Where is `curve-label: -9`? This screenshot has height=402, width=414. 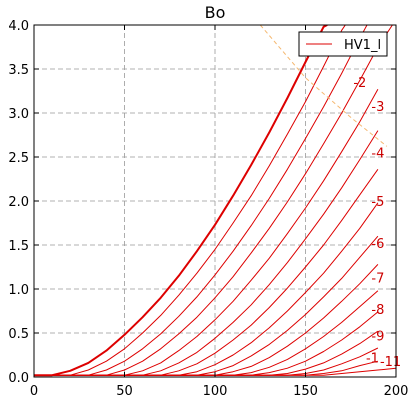 curve-label: -9 is located at coordinates (377, 337).